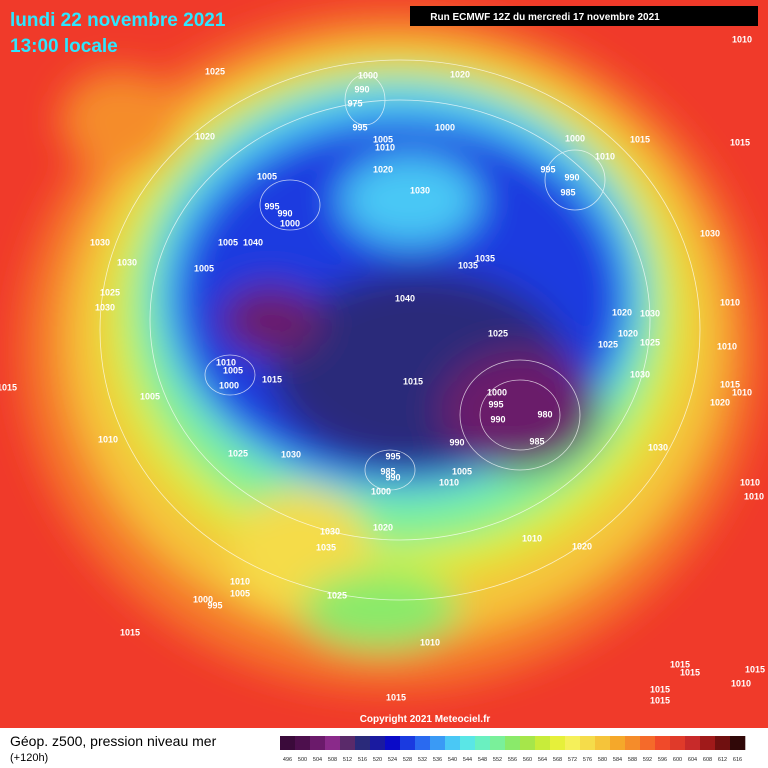 The width and height of the screenshot is (768, 768). Describe the element at coordinates (572, 760) in the screenshot. I see `colorbar-tick-label: 572` at that location.